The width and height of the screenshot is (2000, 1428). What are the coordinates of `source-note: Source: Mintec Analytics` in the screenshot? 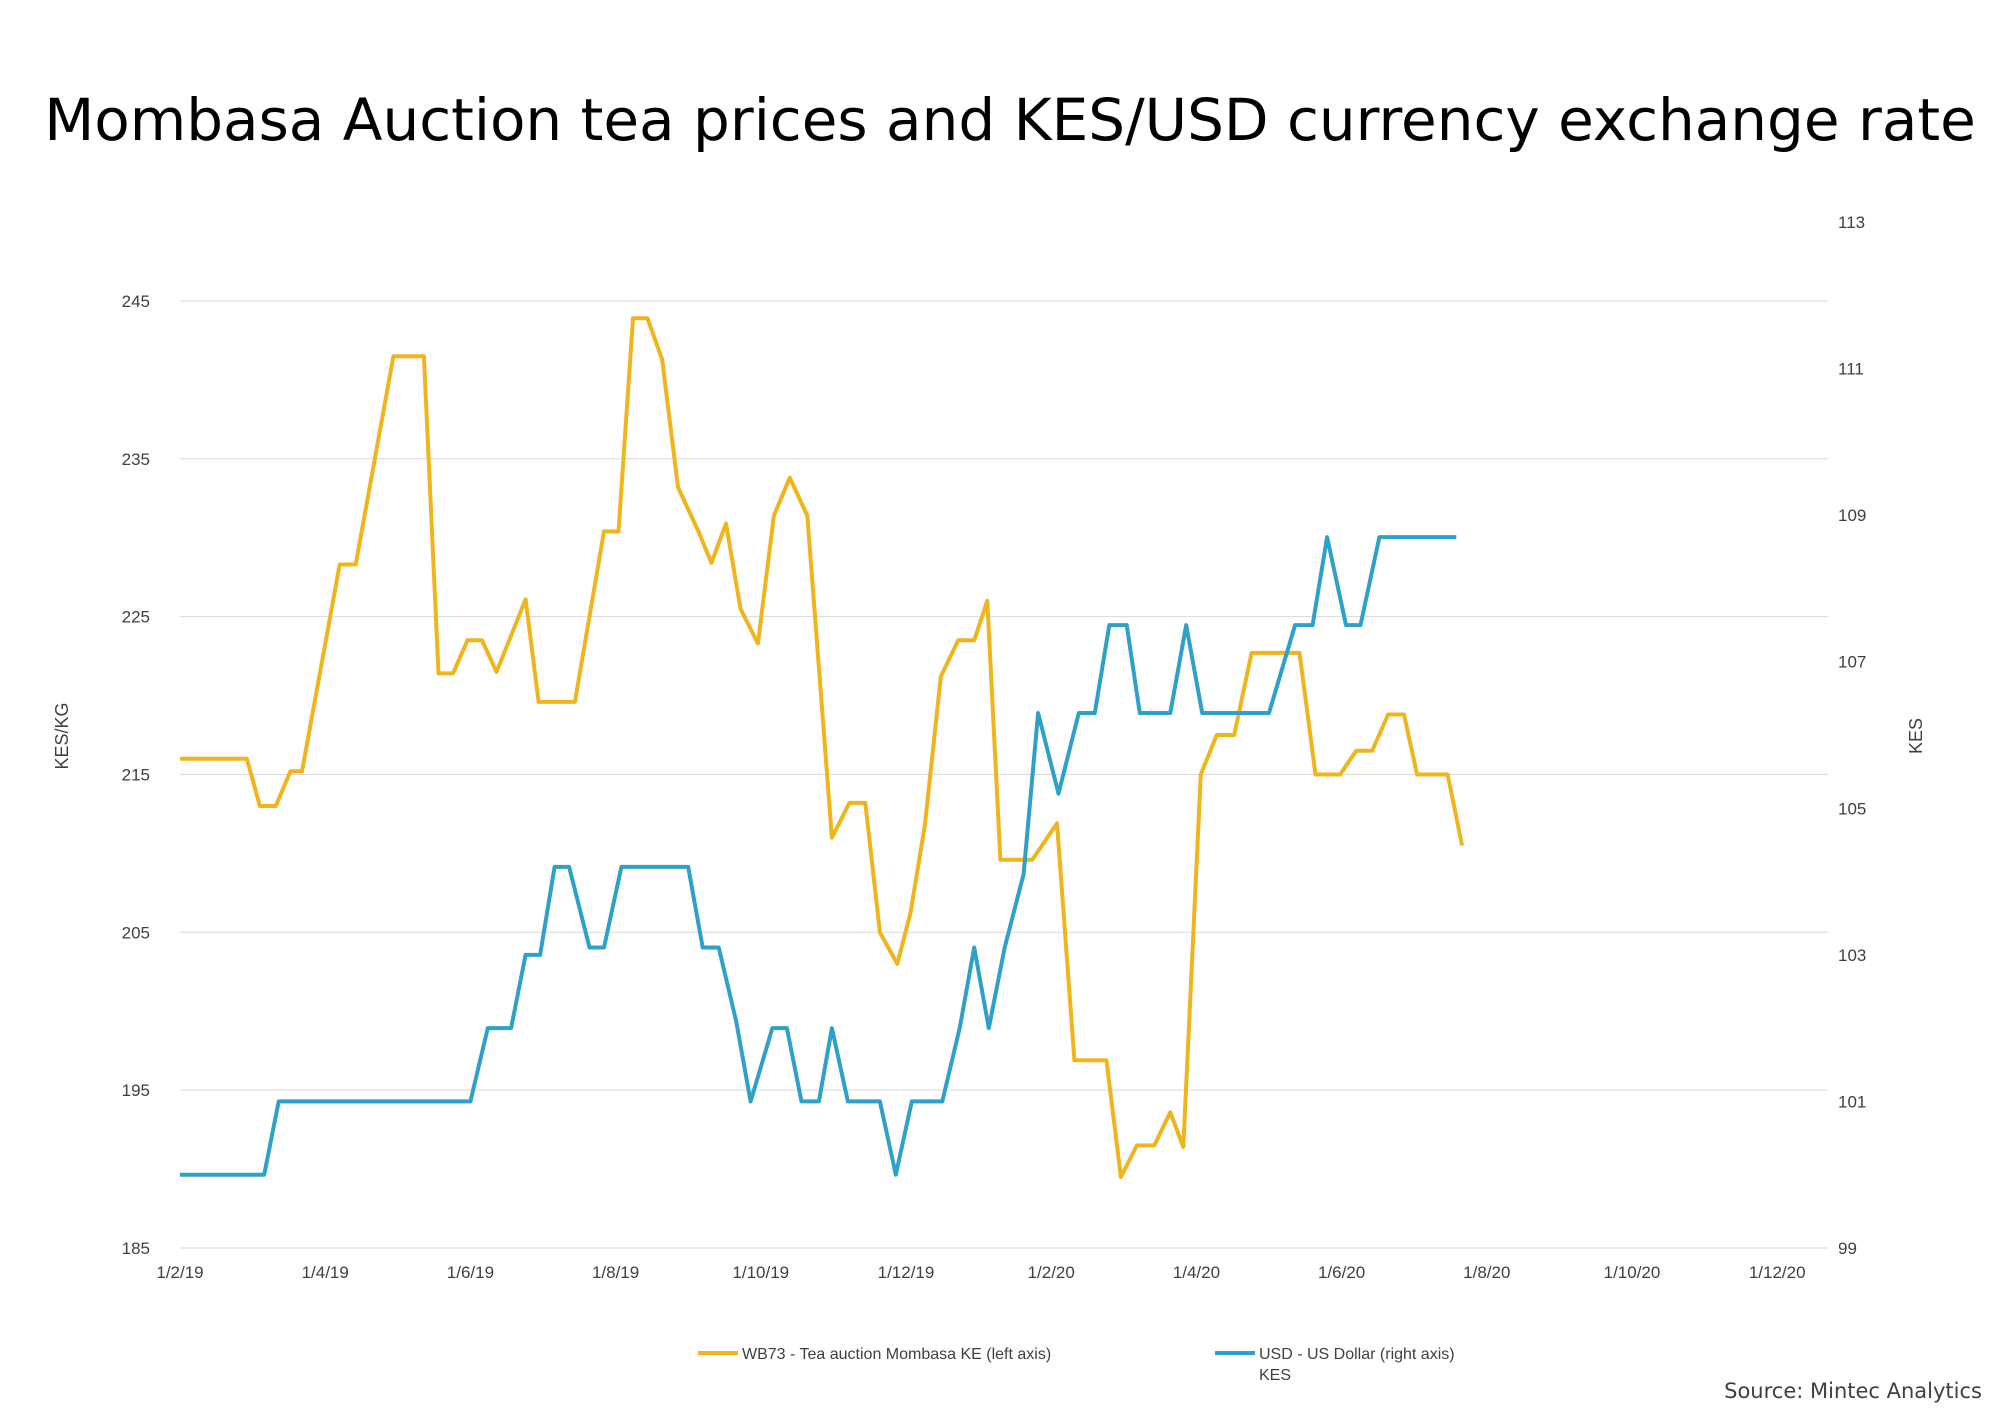 It's located at (1853, 1391).